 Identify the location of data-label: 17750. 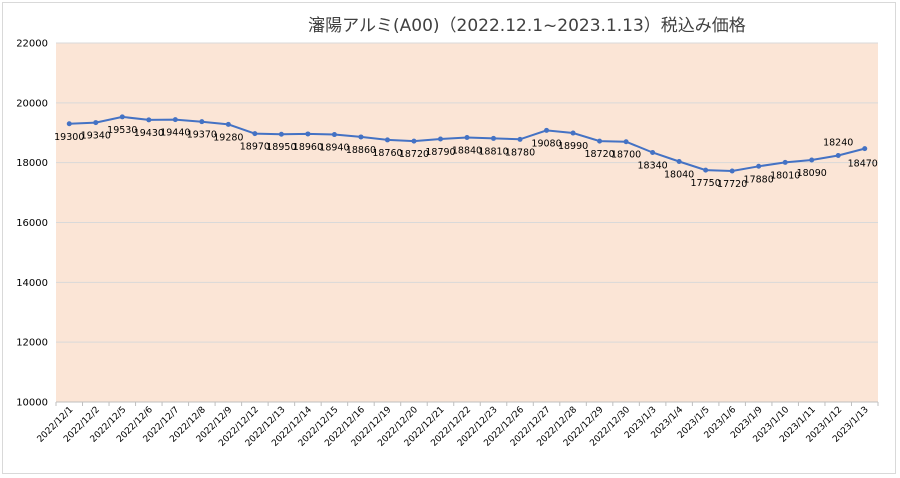
(706, 183).